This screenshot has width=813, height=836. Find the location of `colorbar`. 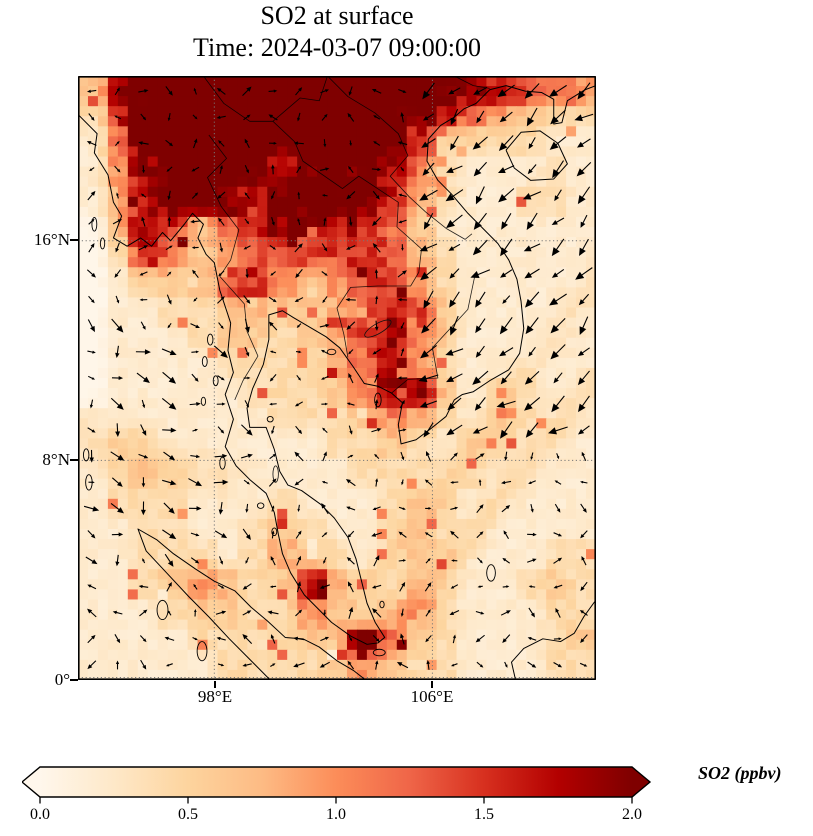

colorbar is located at coordinates (337, 785).